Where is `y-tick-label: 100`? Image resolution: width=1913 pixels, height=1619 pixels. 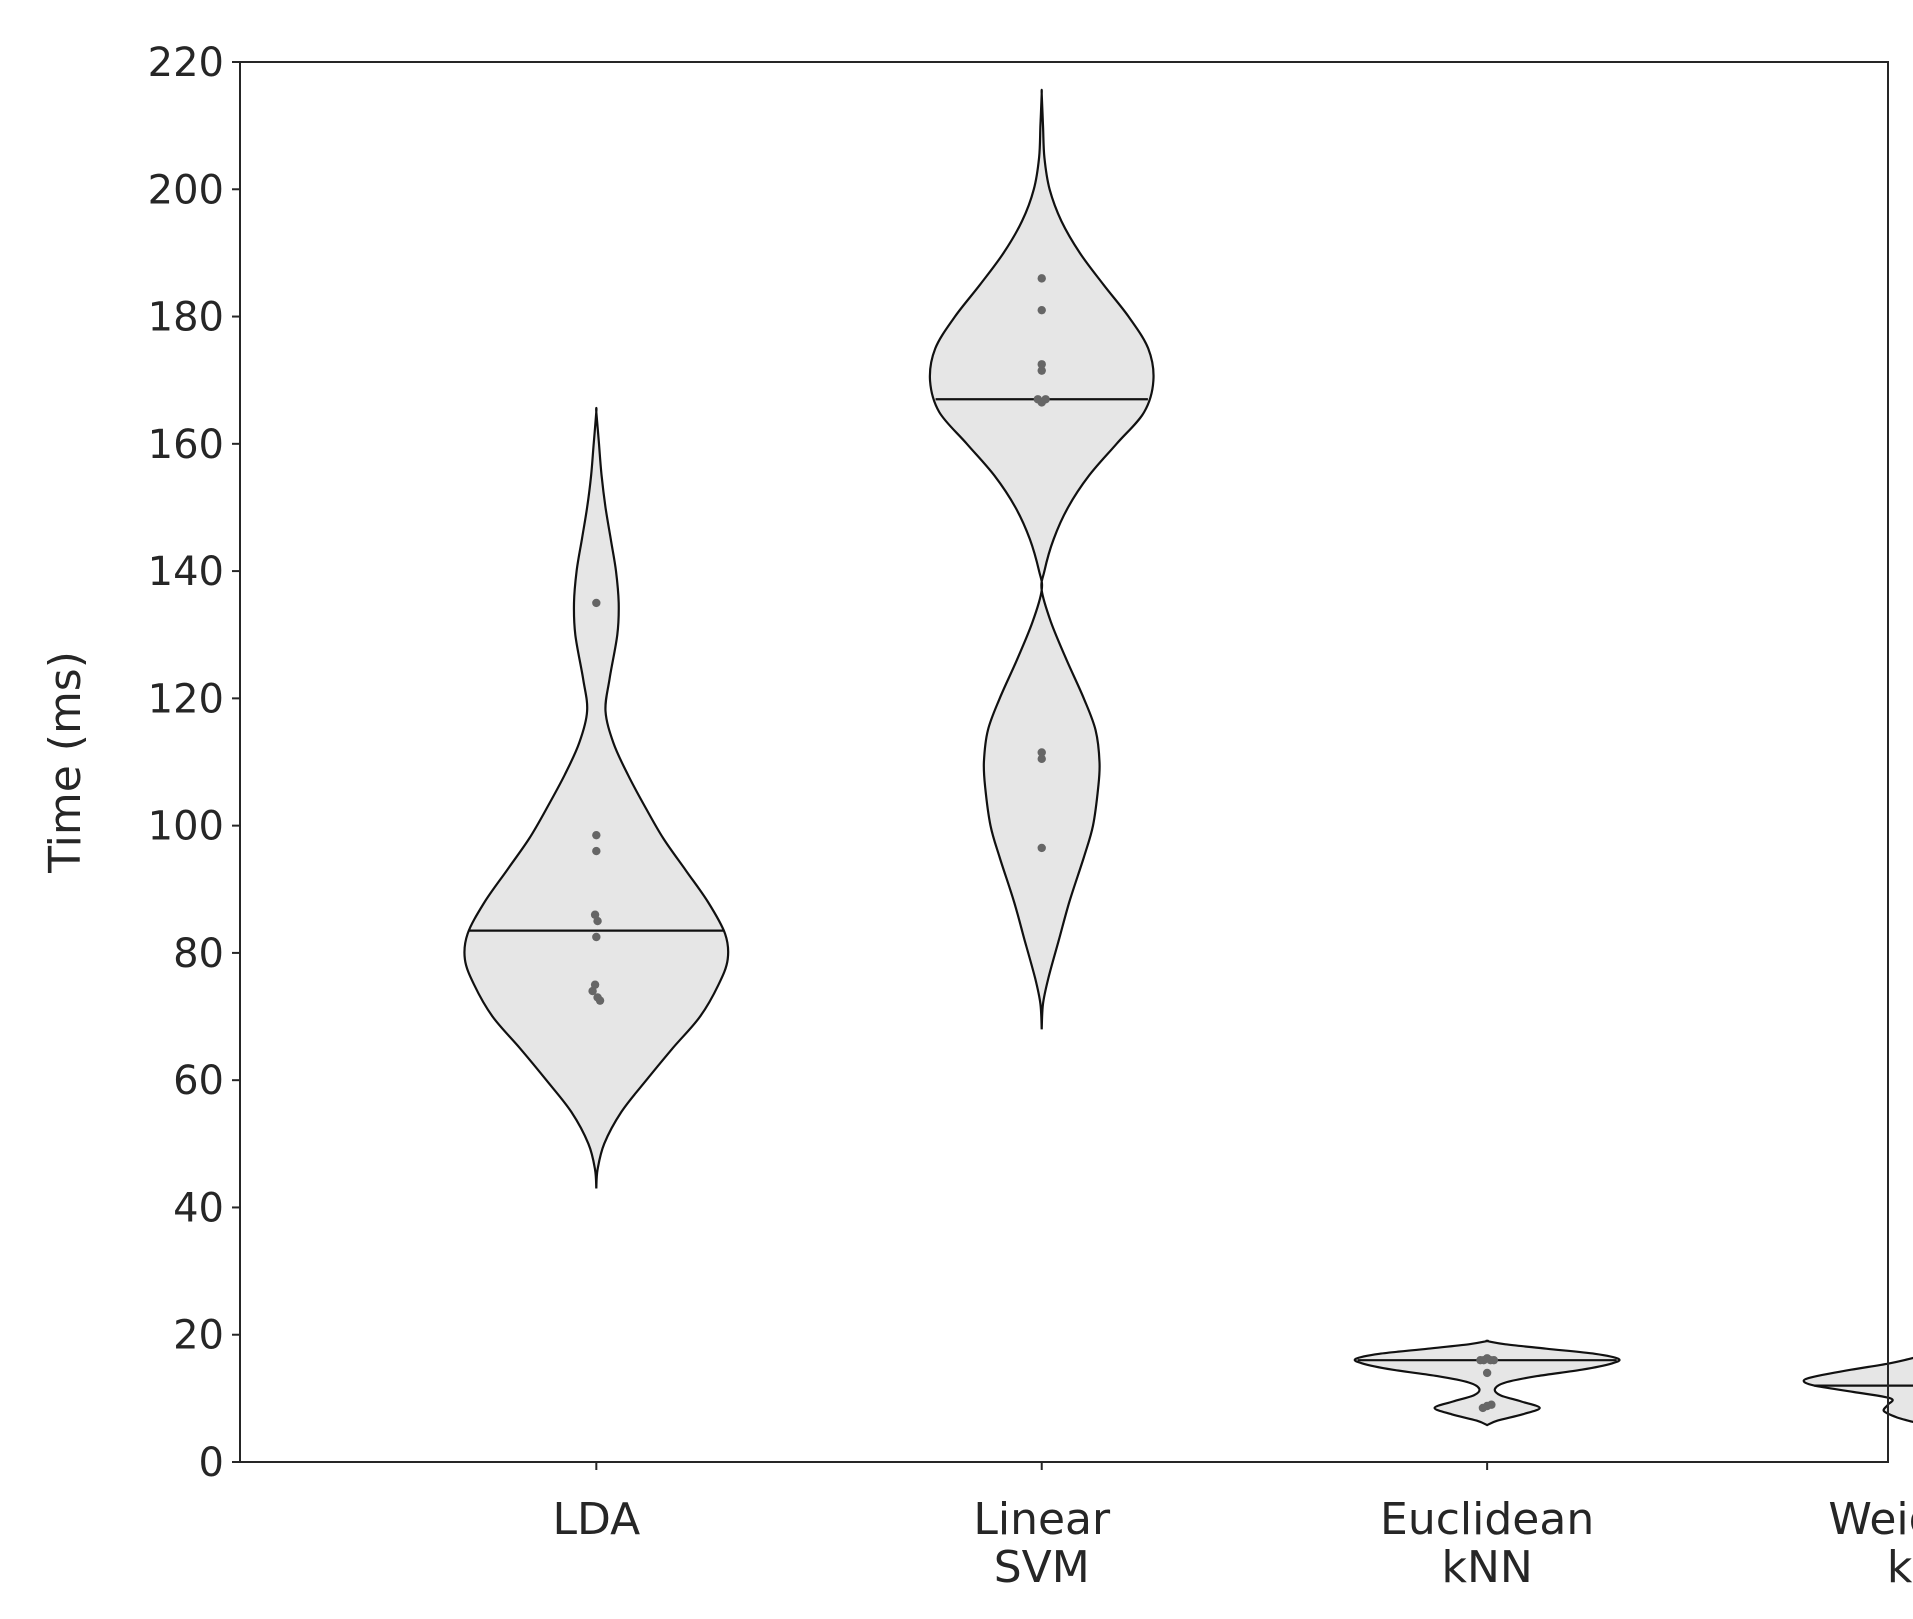
y-tick-label: 100 is located at coordinates (186, 827).